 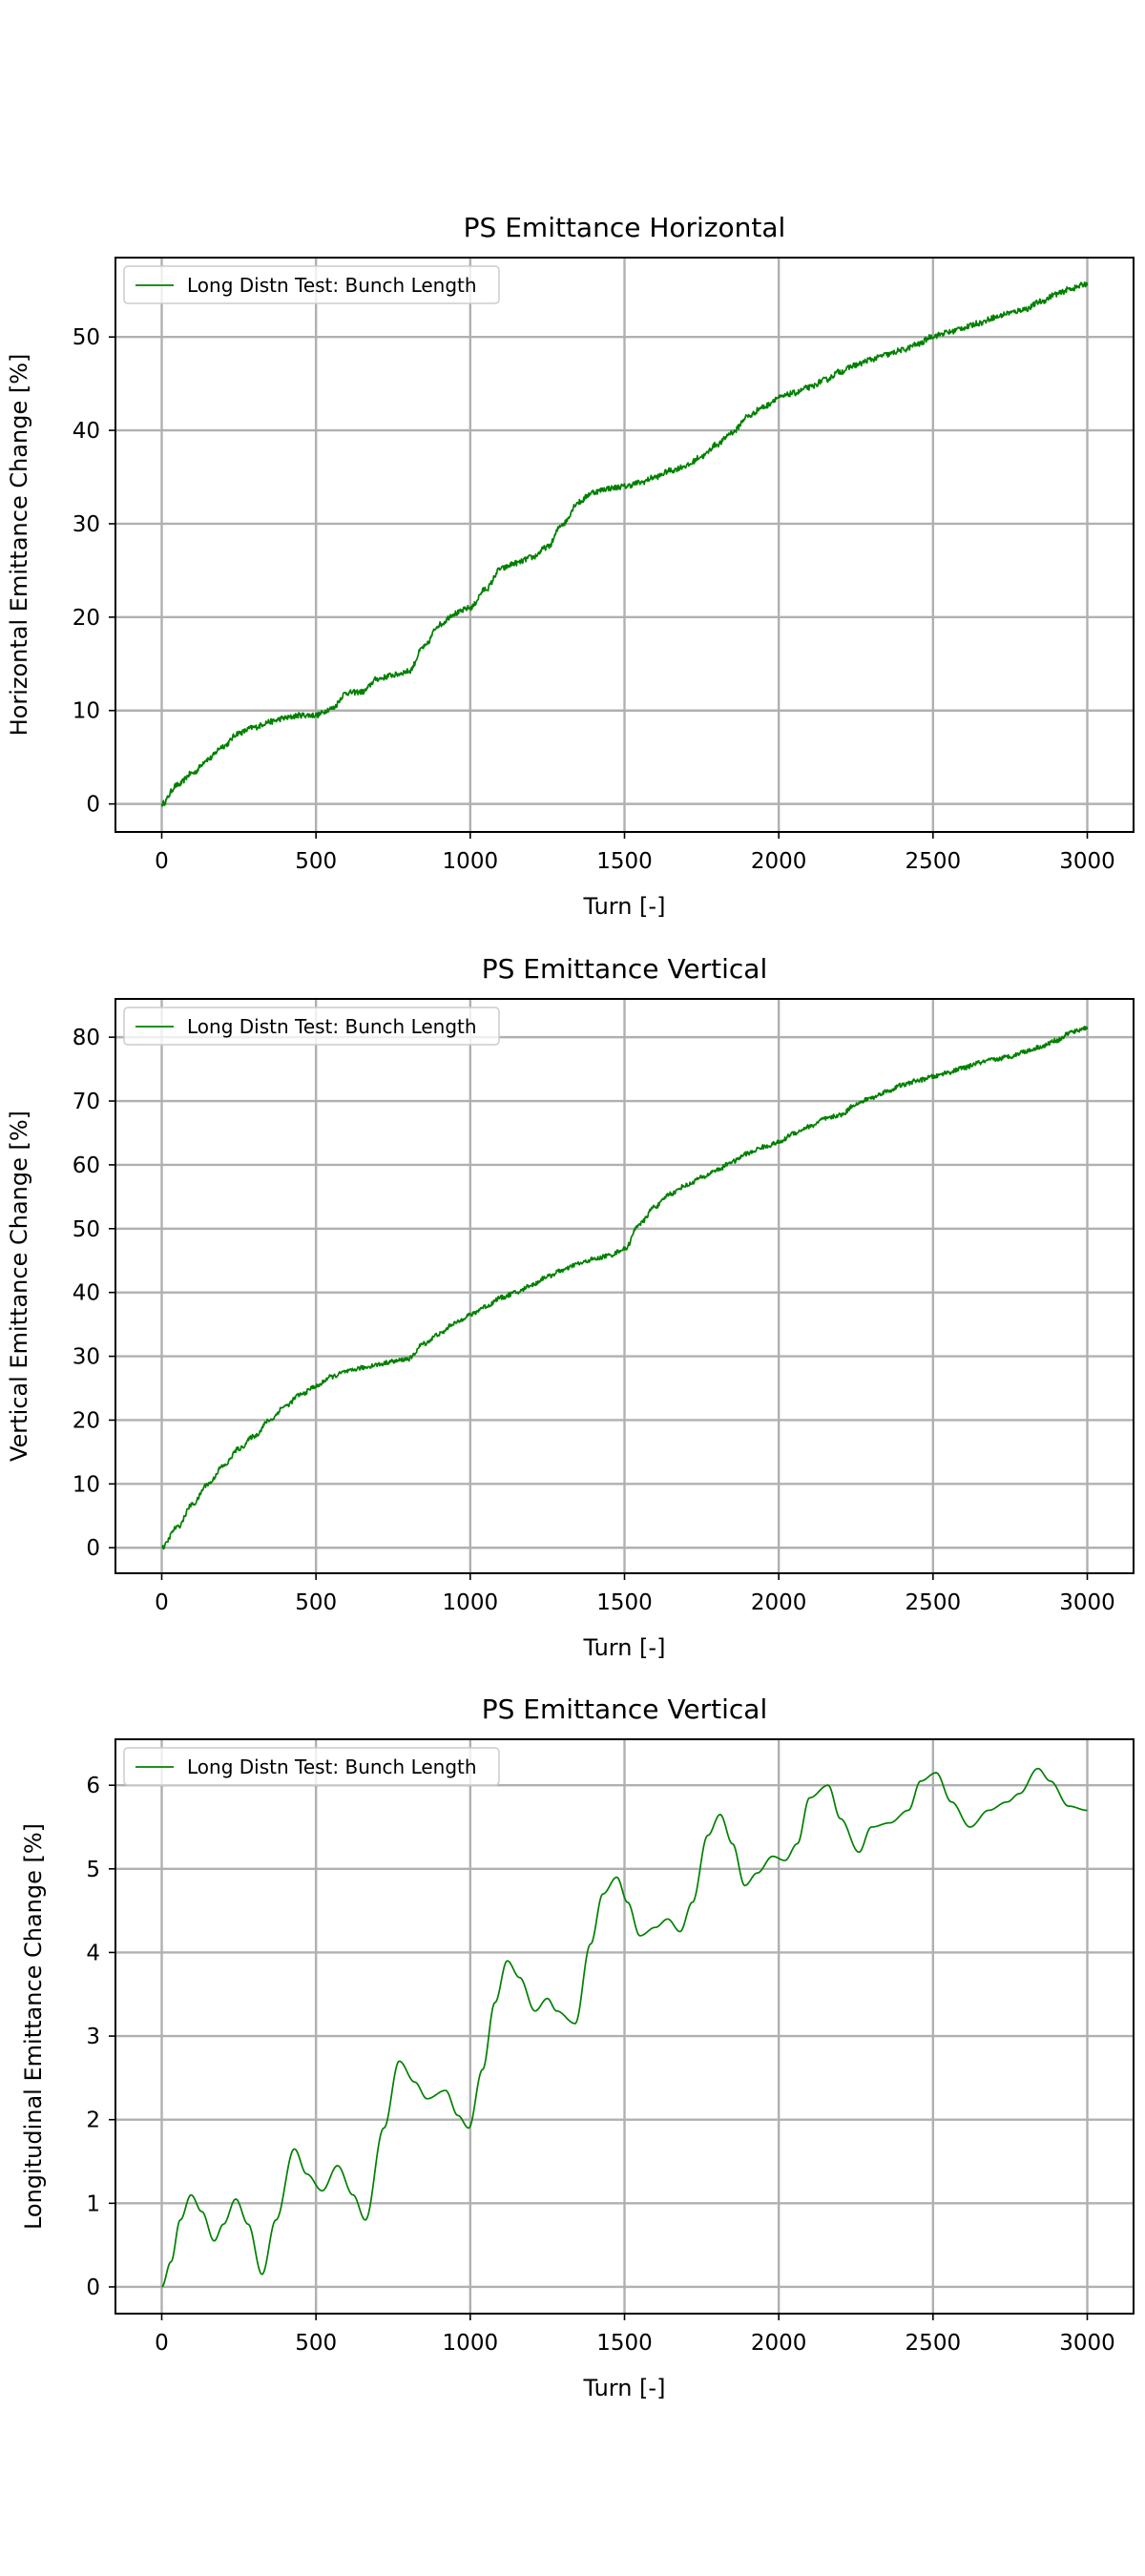 What do you see at coordinates (19, 1286) in the screenshot?
I see `y-axis-label: Vertical Emittance Change [%]` at bounding box center [19, 1286].